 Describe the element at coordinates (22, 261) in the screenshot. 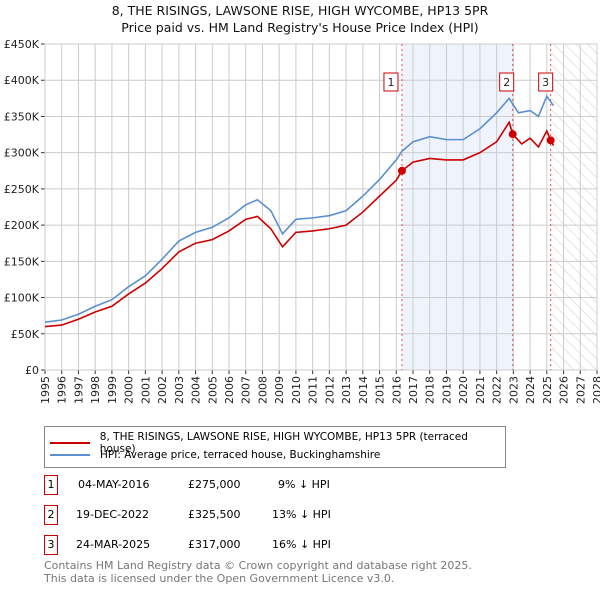

I see `y-tick-label: £150K` at that location.